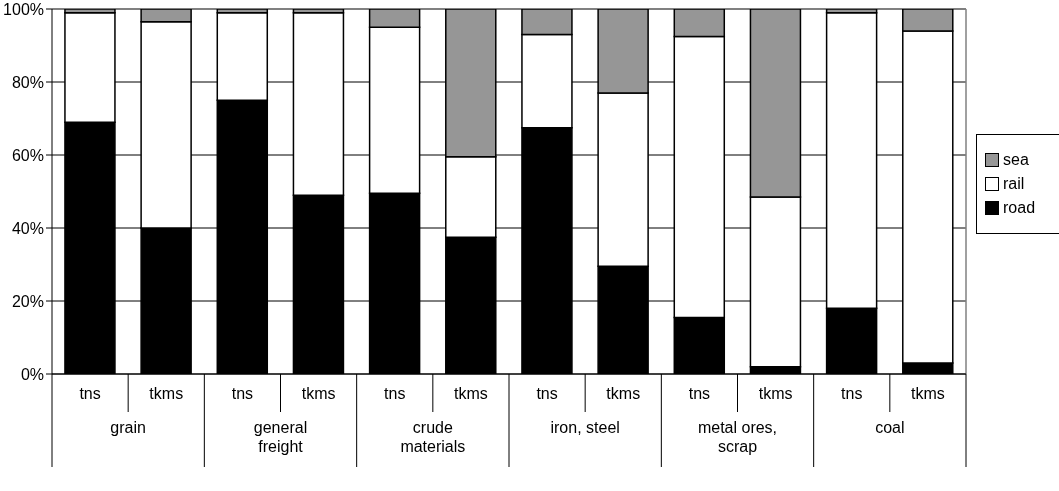  What do you see at coordinates (433, 437) in the screenshot?
I see `text: crude materials` at bounding box center [433, 437].